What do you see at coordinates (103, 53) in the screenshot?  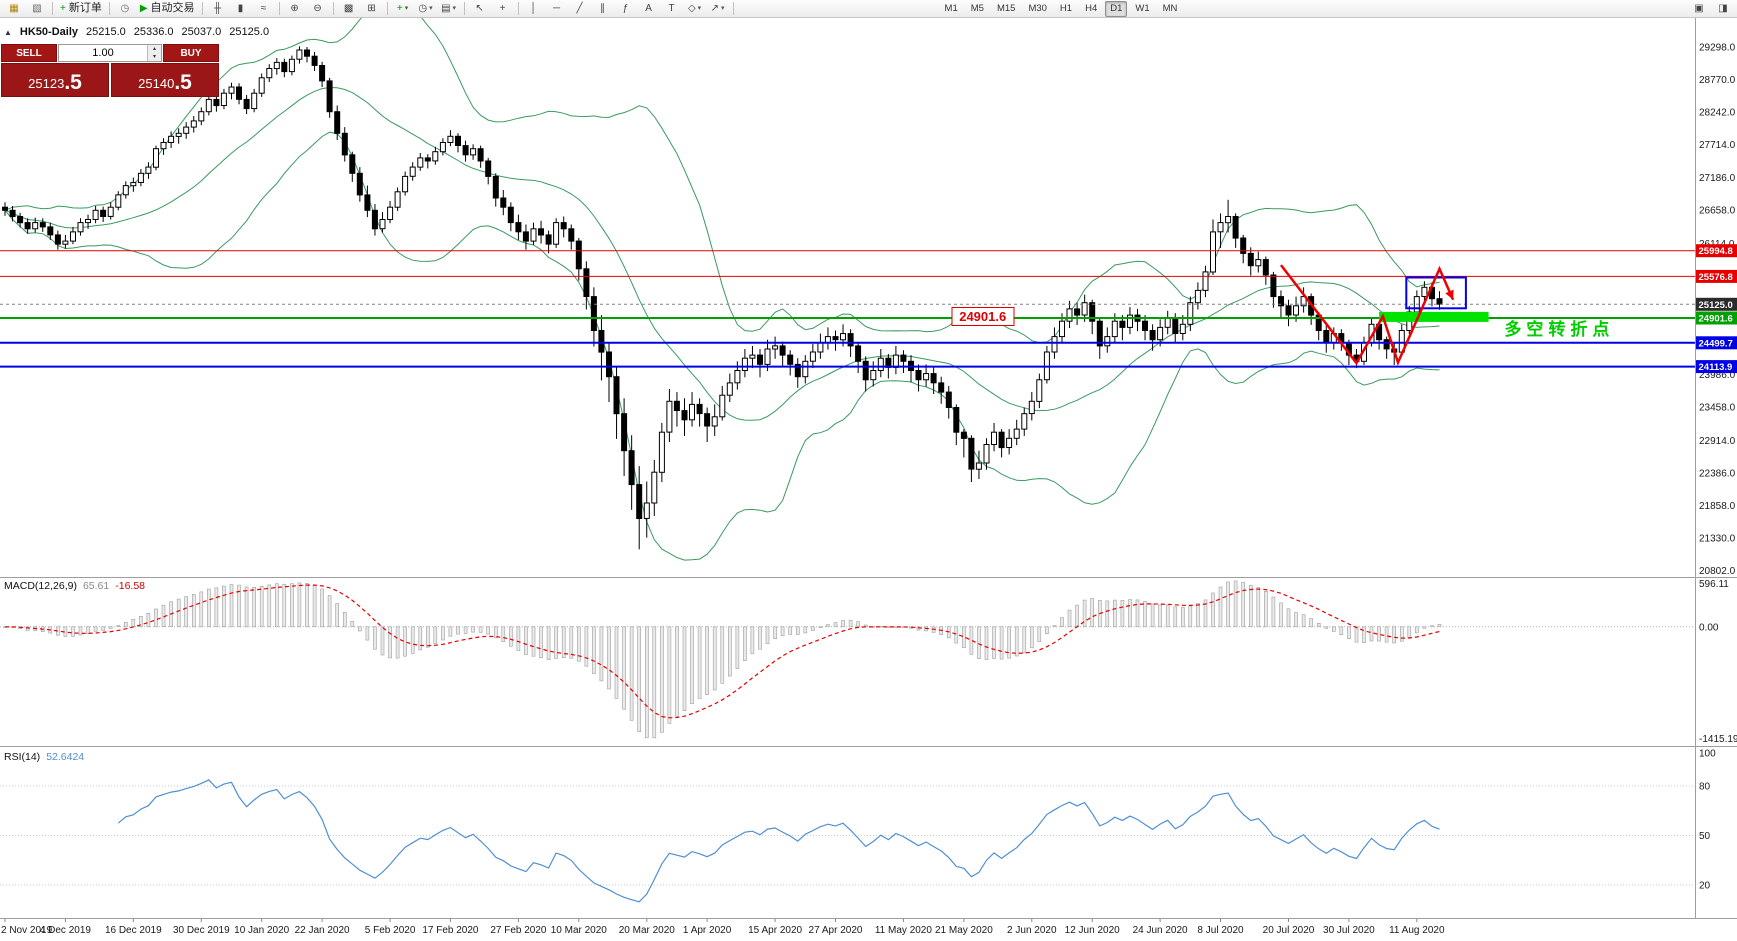 I see `volume-input` at bounding box center [103, 53].